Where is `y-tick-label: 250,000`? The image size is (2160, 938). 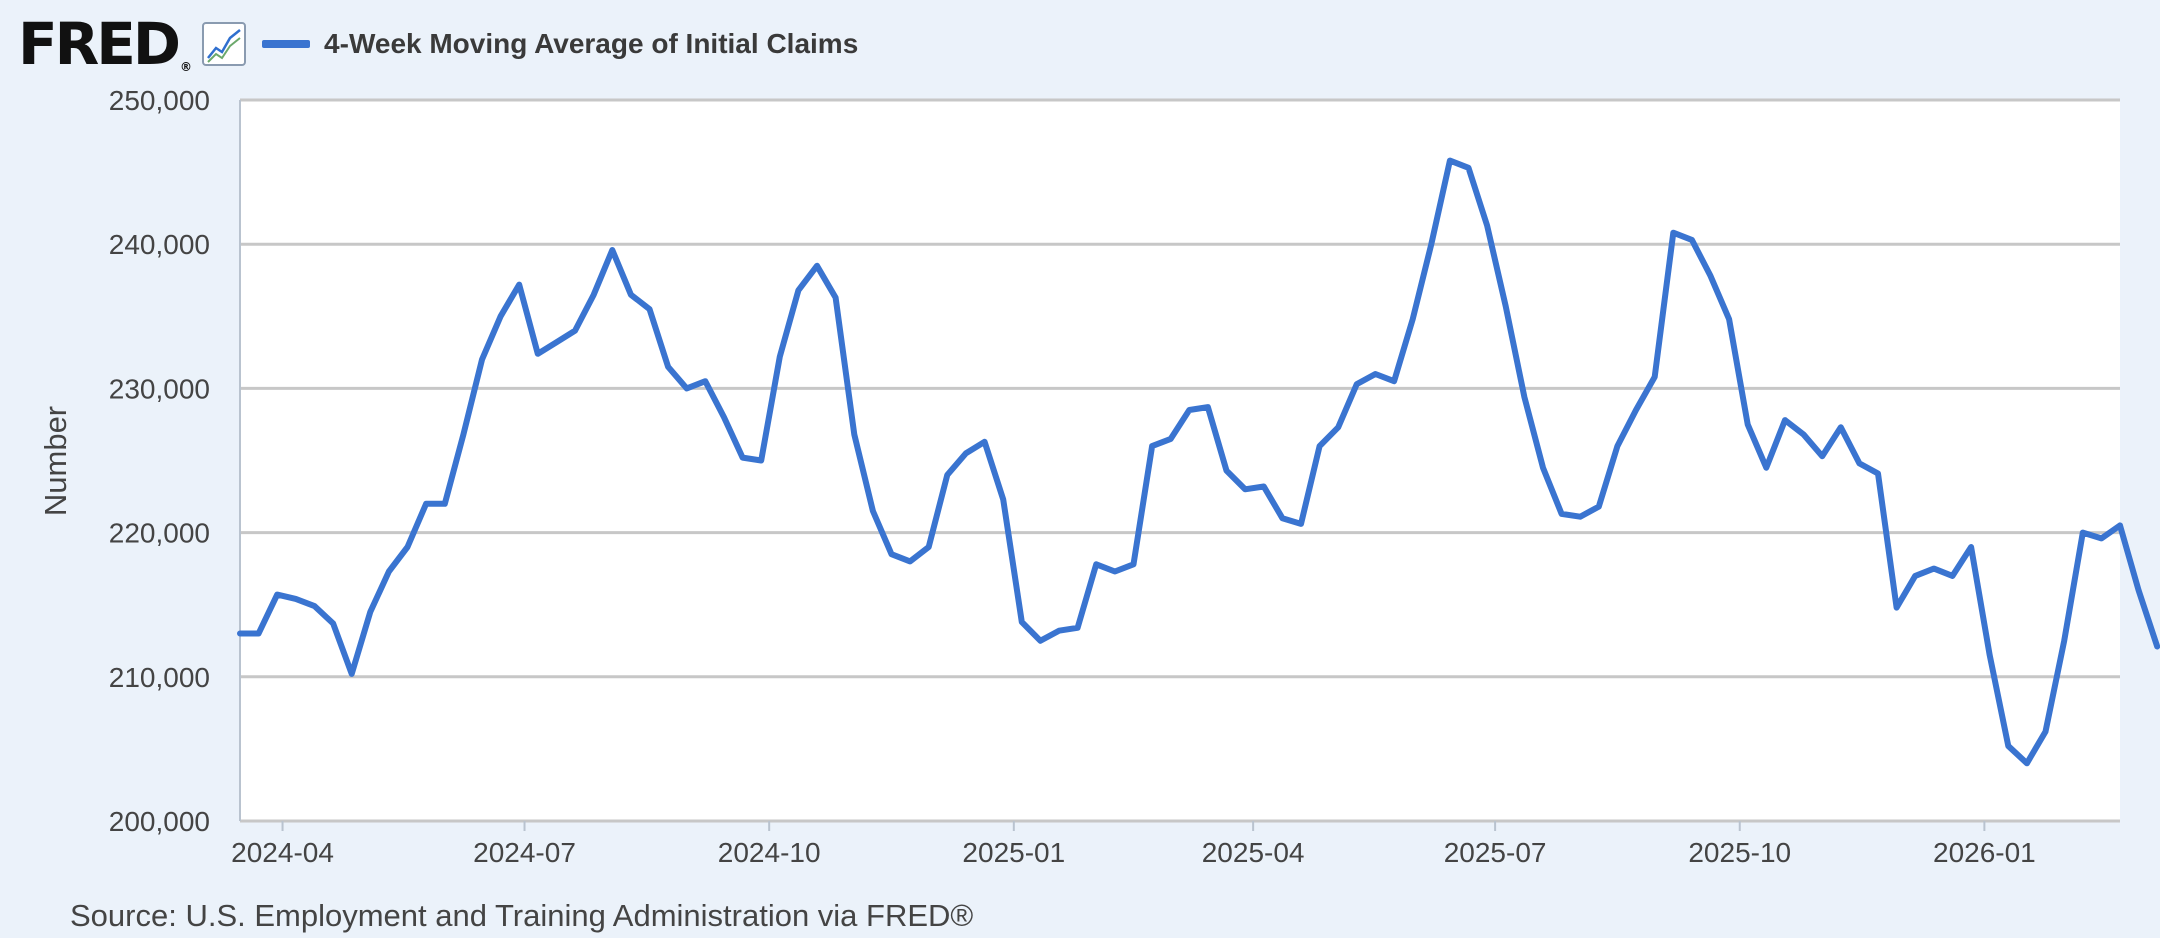
y-tick-label: 250,000 is located at coordinates (159, 100).